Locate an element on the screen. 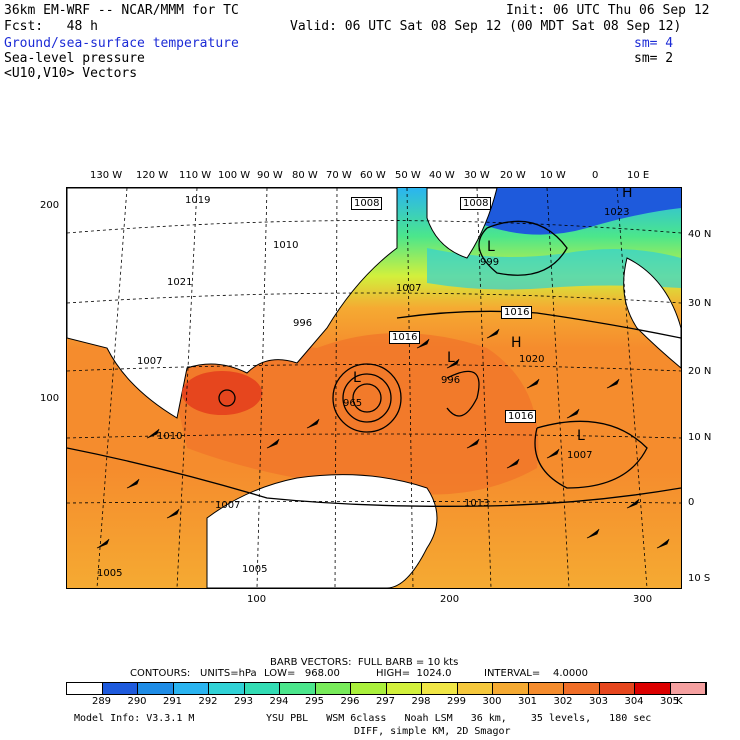 The width and height of the screenshot is (740, 740). contours-label: CONTOURS: is located at coordinates (160, 673).